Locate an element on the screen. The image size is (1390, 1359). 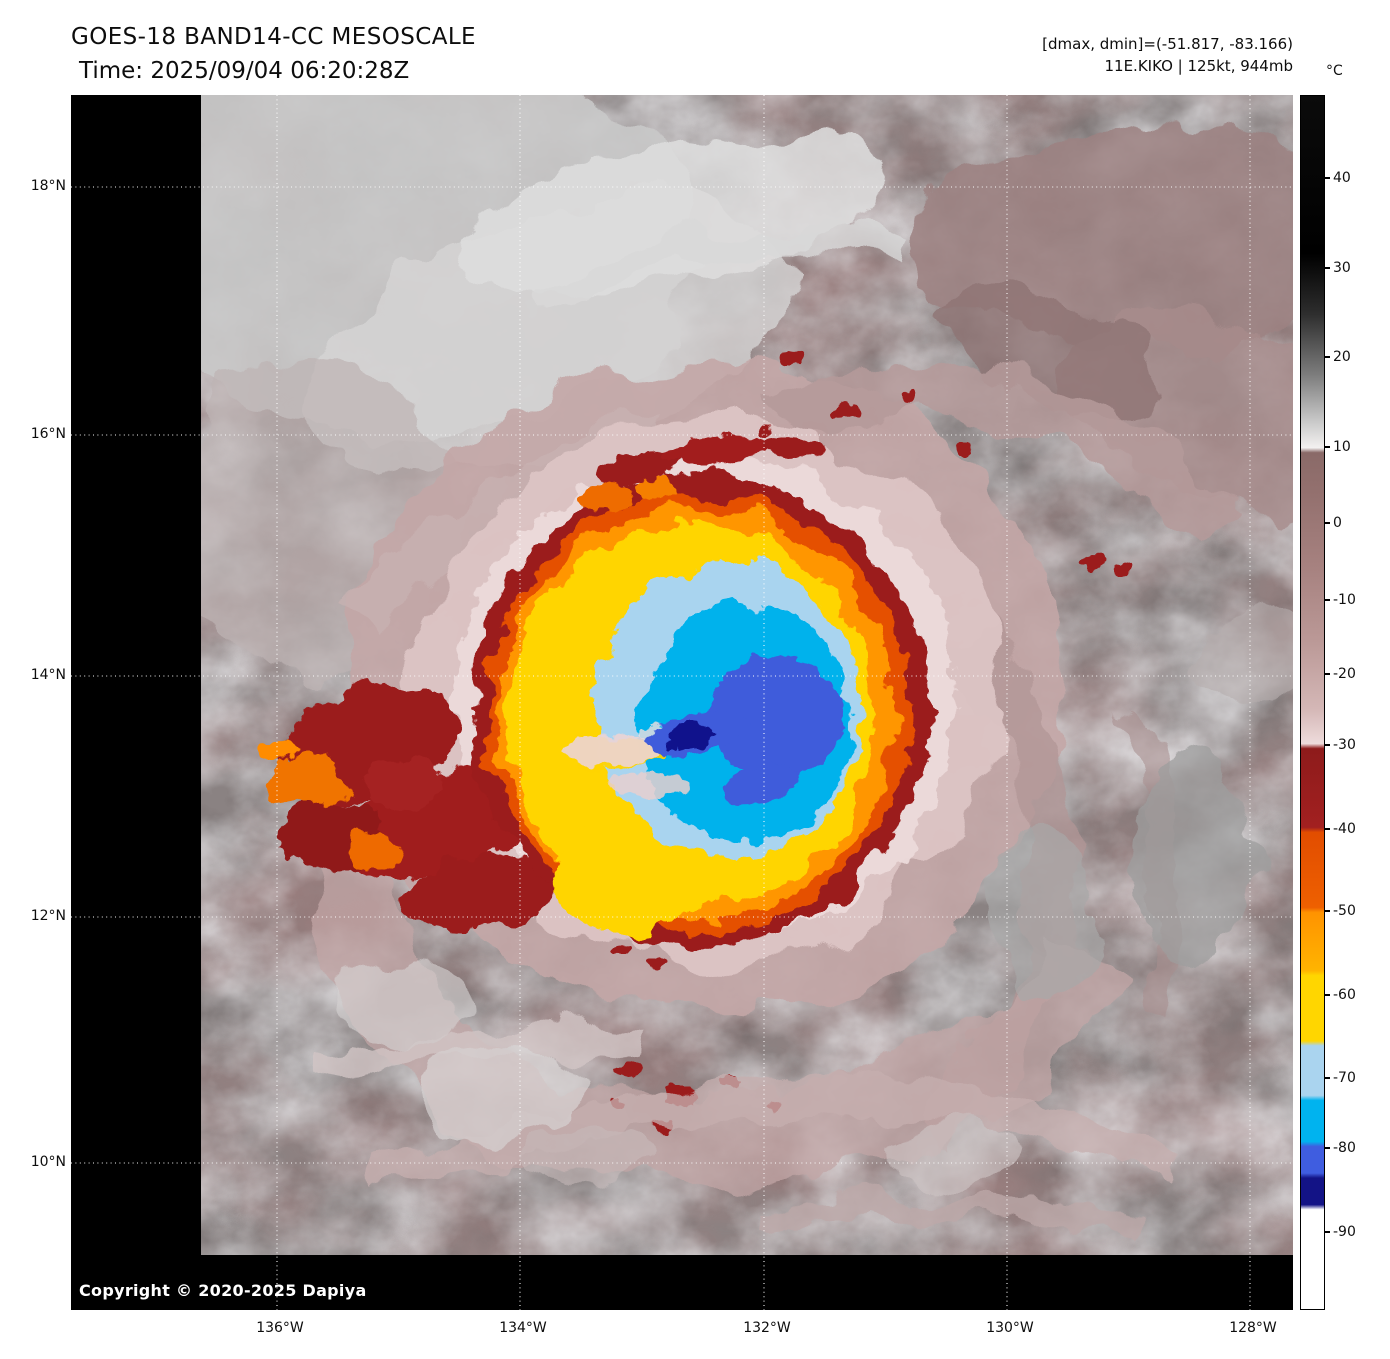
lon-label-130w: 130°W is located at coordinates (1010, 1328).